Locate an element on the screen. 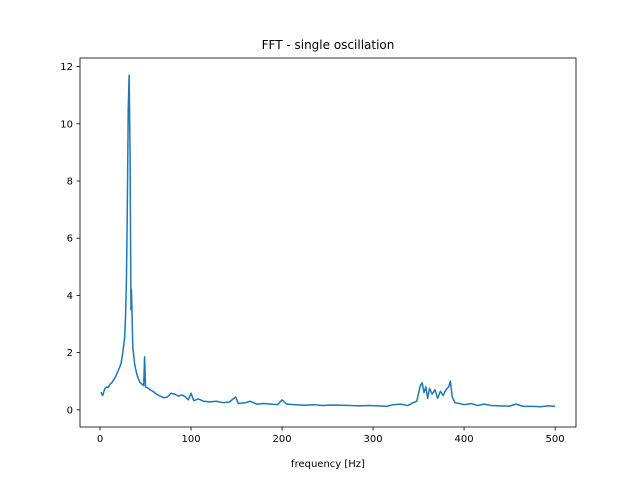 The width and height of the screenshot is (640, 480). x-tick-label: 0 is located at coordinates (100, 439).